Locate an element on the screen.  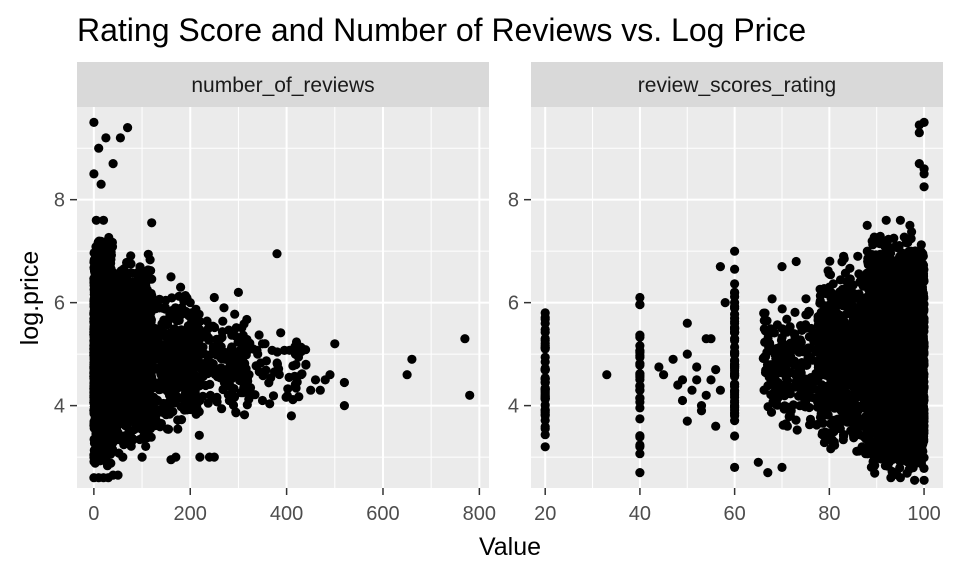
facet-strip-label: review_scores_rating is located at coordinates (737, 85).